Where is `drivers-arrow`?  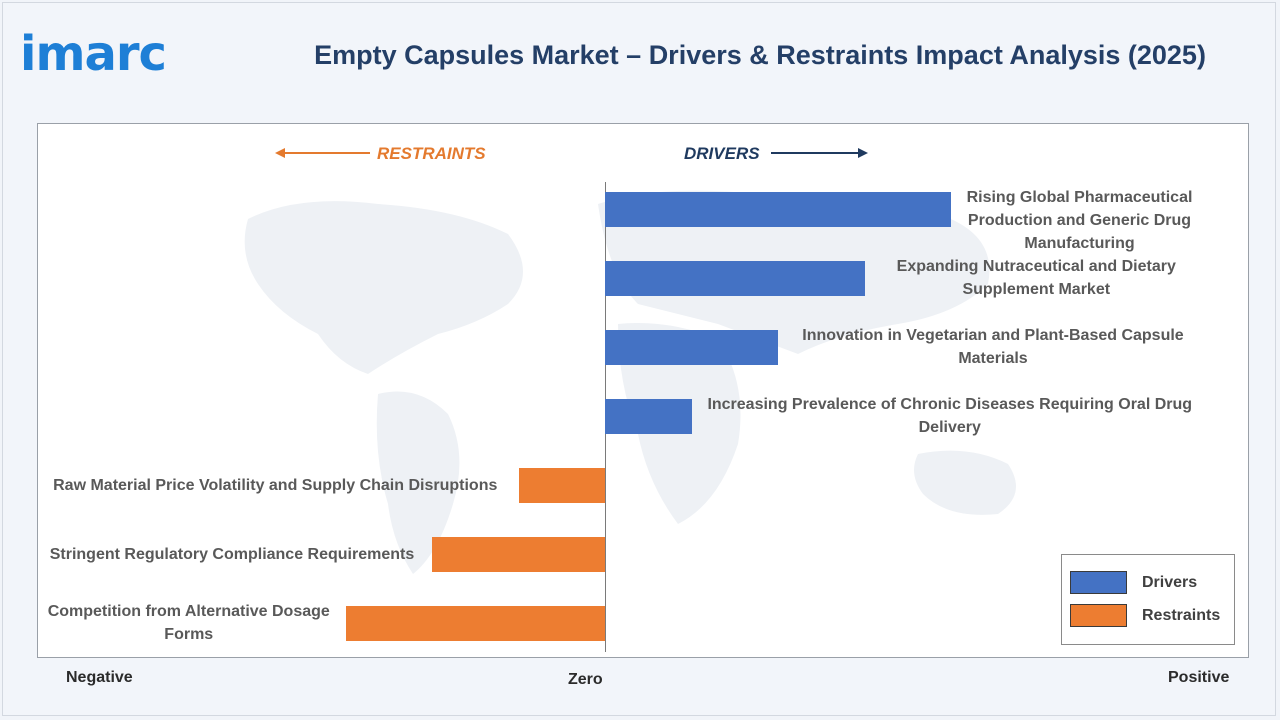 drivers-arrow is located at coordinates (819, 153).